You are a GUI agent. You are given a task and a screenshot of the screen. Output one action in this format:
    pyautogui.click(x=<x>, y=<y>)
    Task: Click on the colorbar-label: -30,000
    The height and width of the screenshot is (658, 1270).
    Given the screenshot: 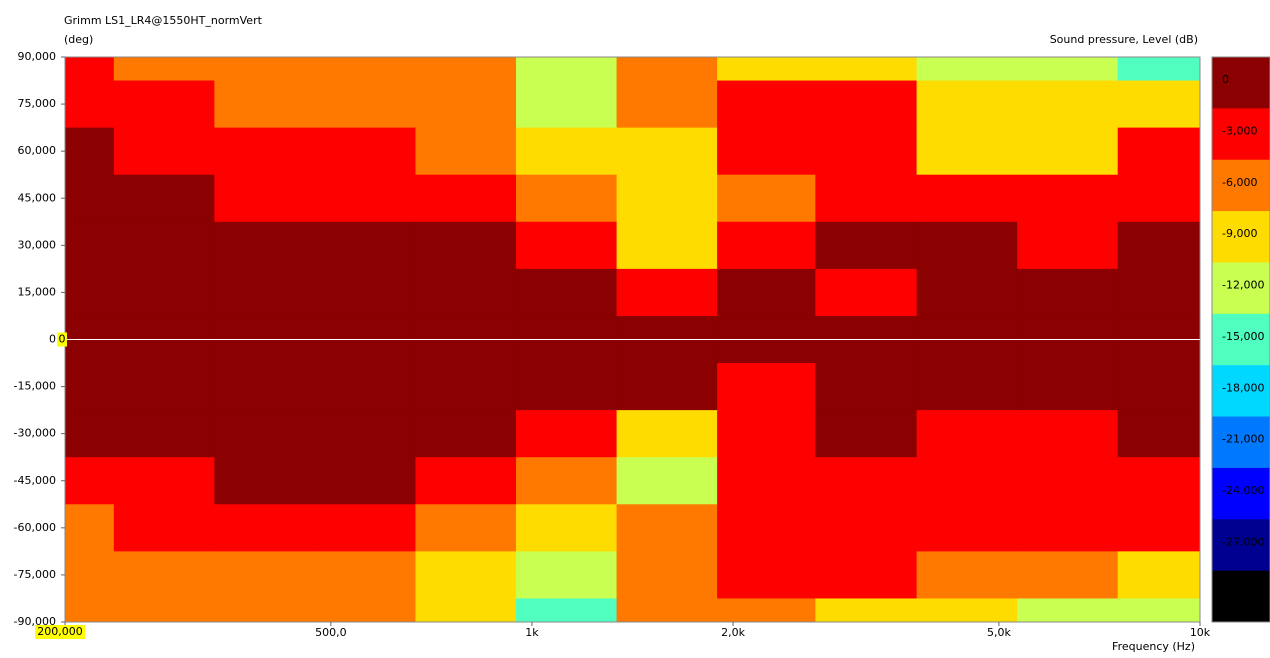 What is the action you would take?
    pyautogui.click(x=1243, y=593)
    